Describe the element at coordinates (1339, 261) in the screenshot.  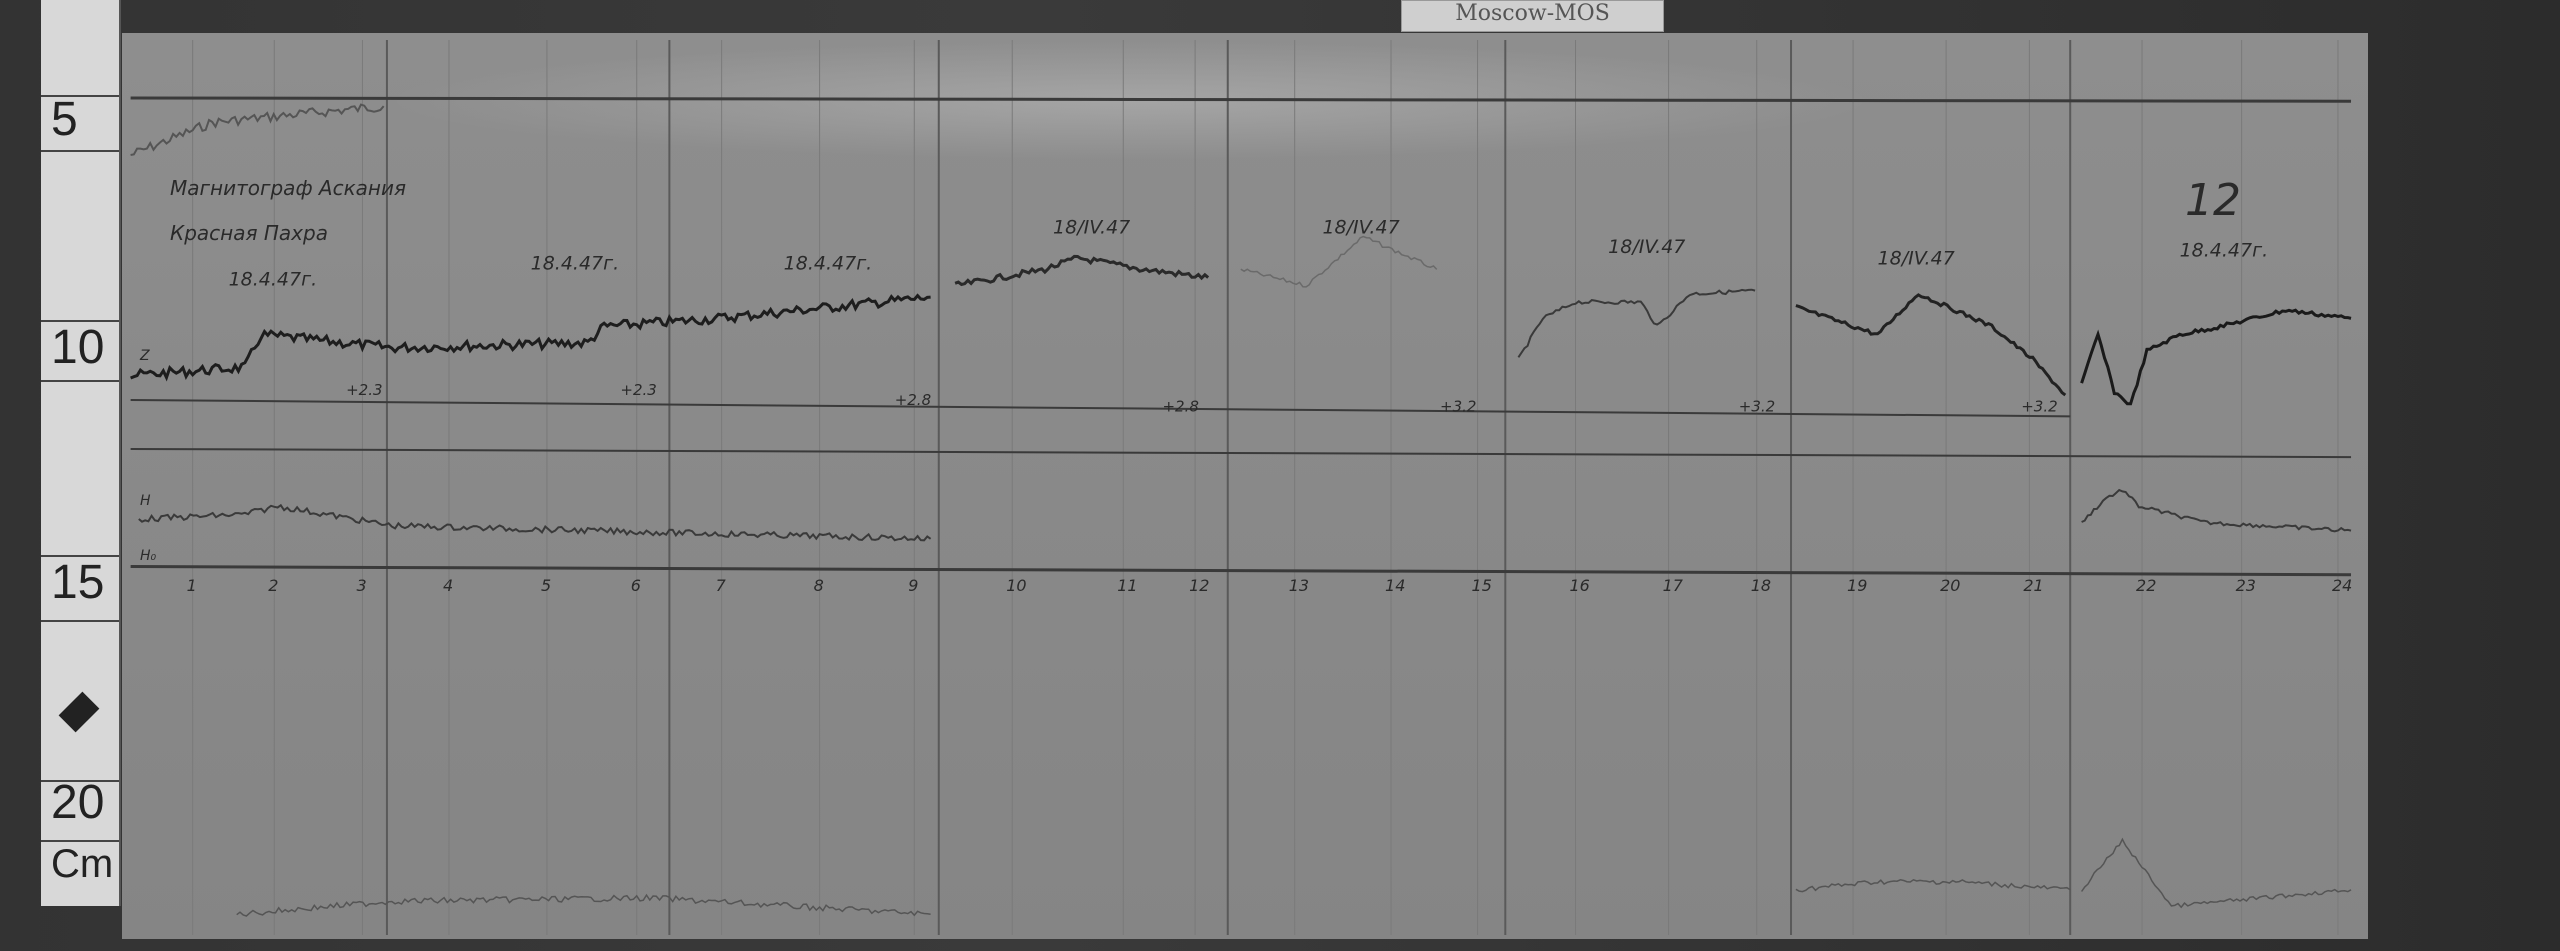
I see `z-trace-faint` at that location.